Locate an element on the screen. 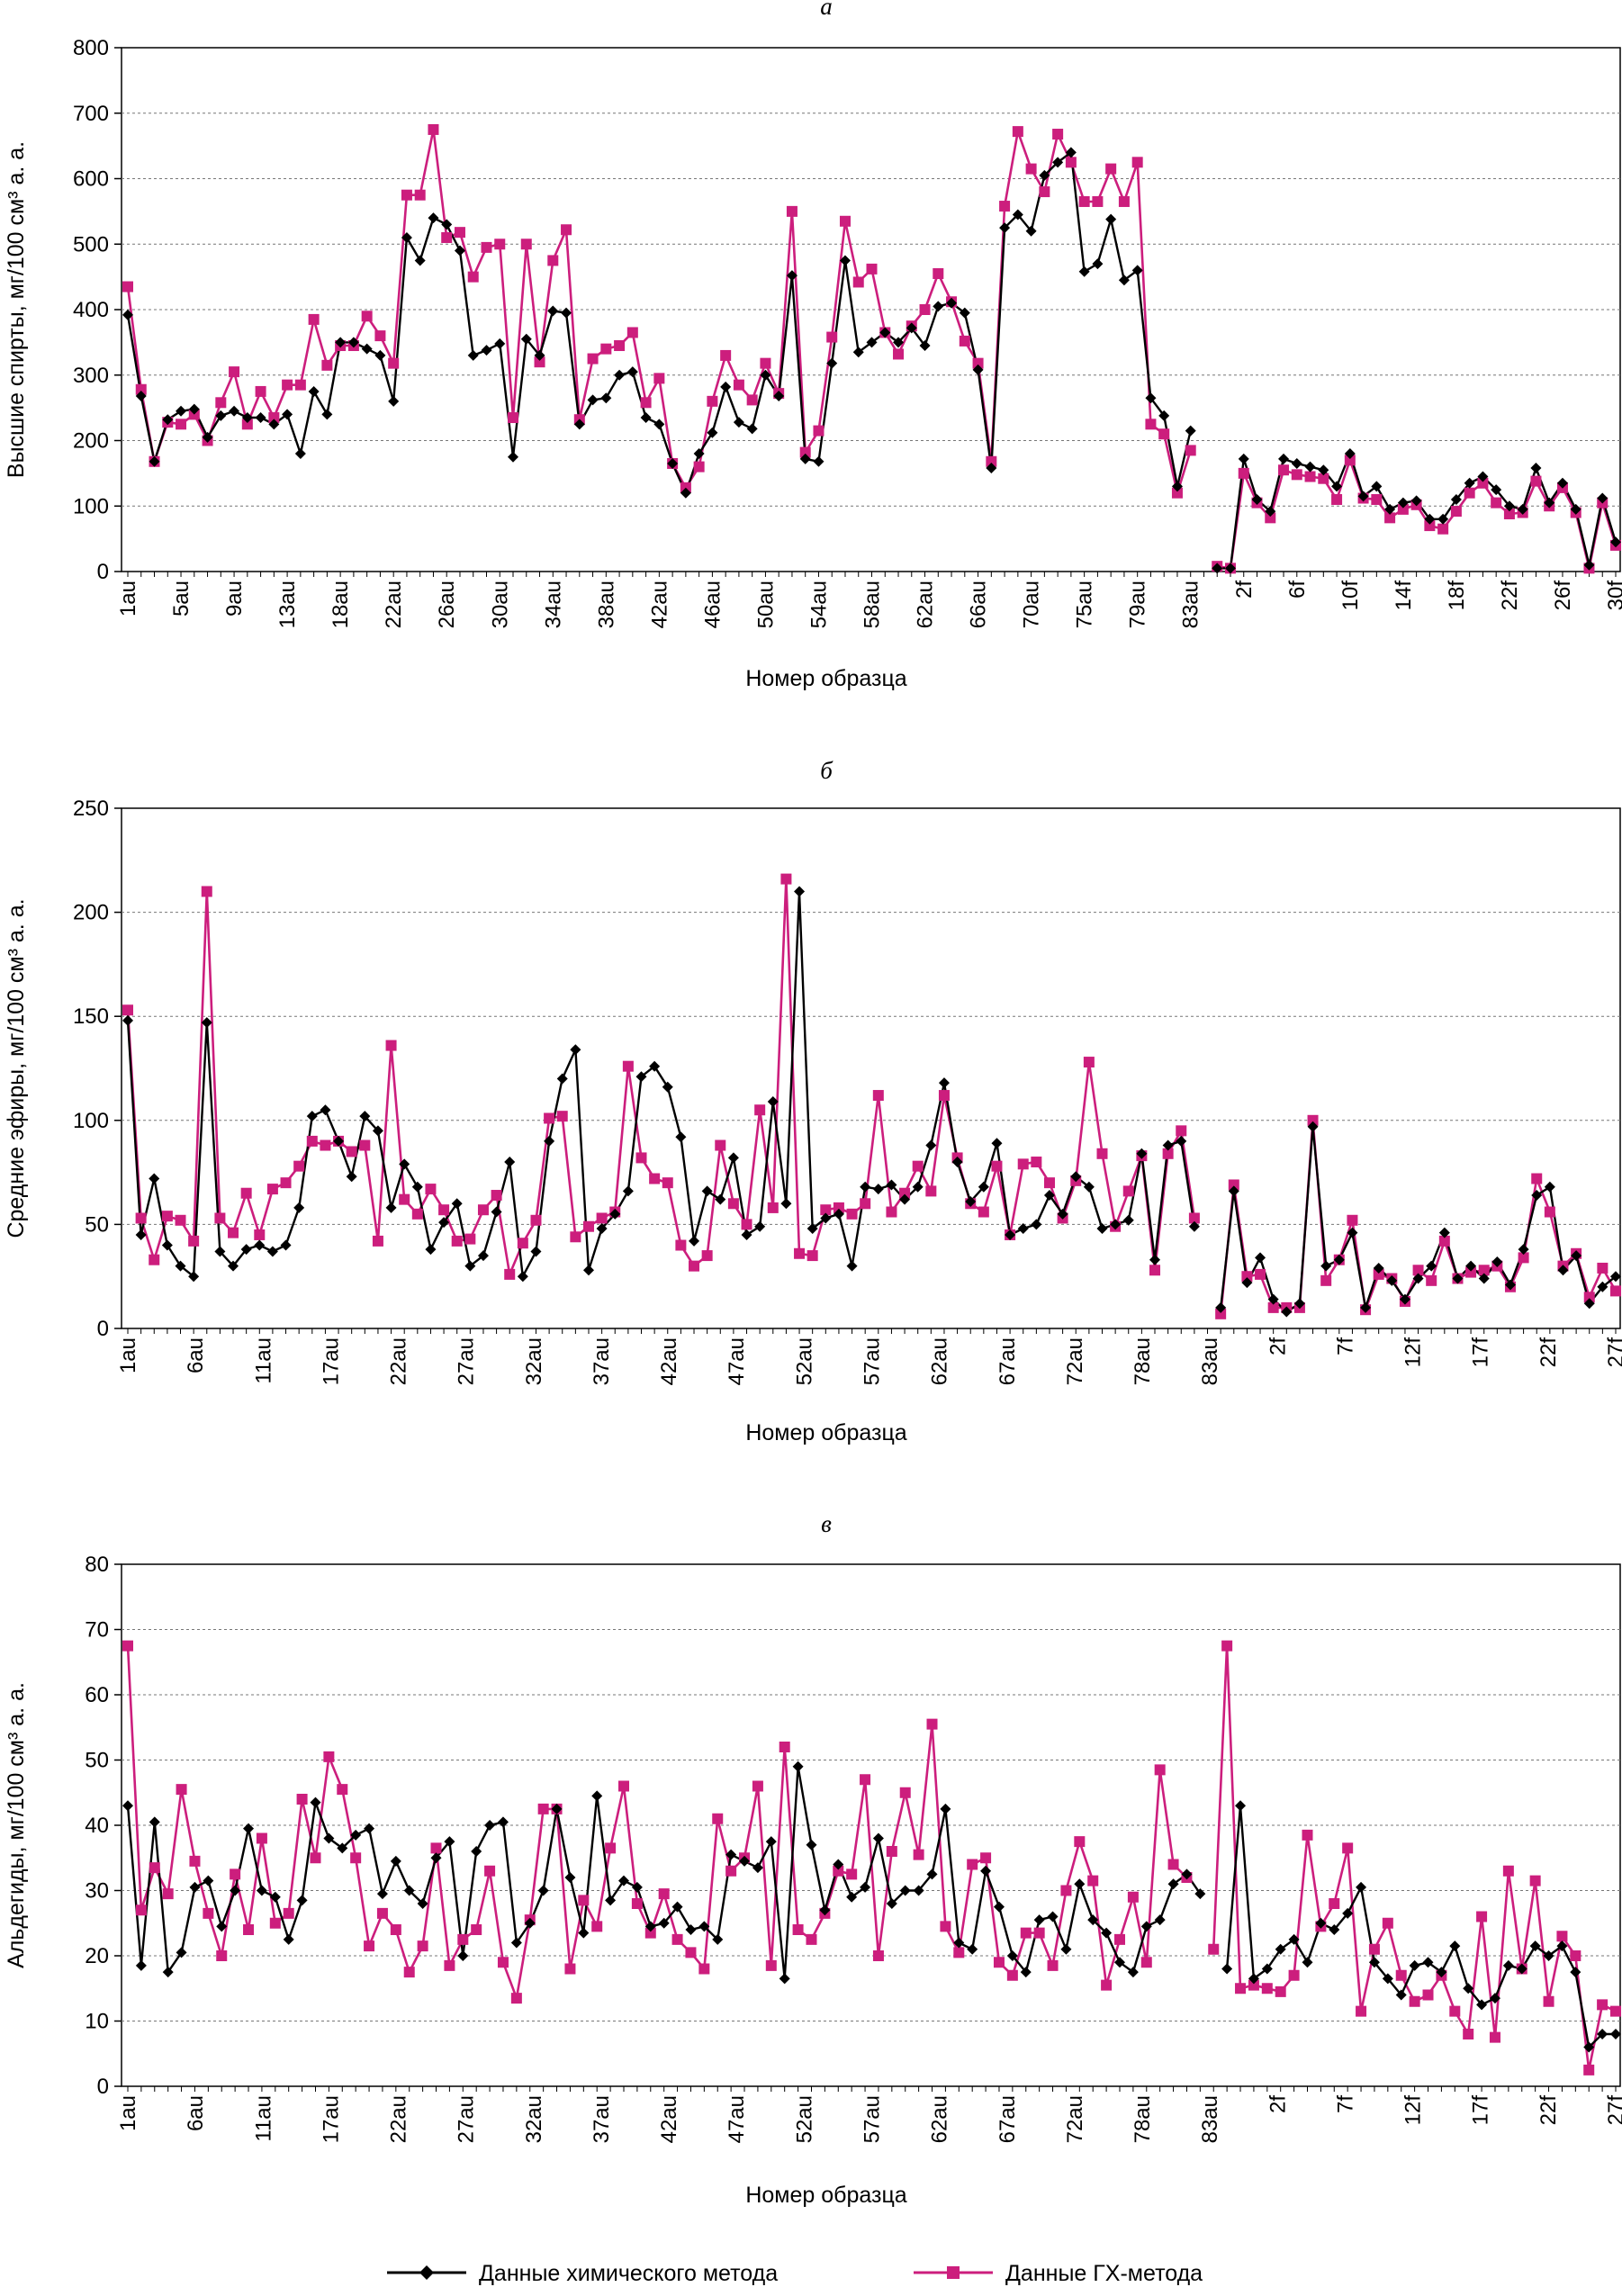 The image size is (1622, 2296). x-tick-label: 7f is located at coordinates (1345, 1346).